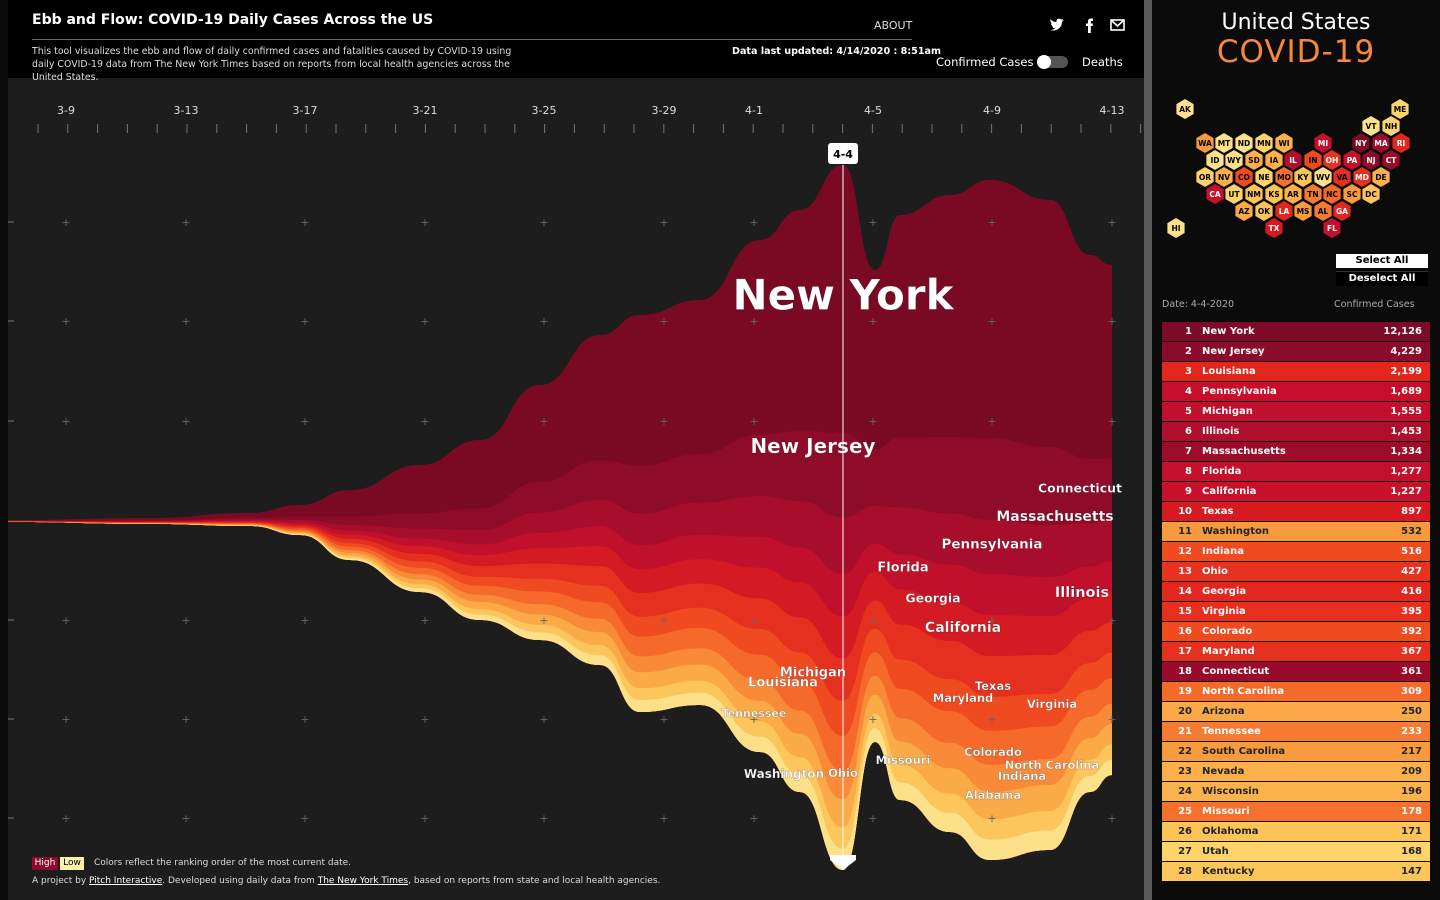 This screenshot has width=1440, height=900. What do you see at coordinates (1296, 731) in the screenshot?
I see `ranking-row: 21 Tennessee 233` at bounding box center [1296, 731].